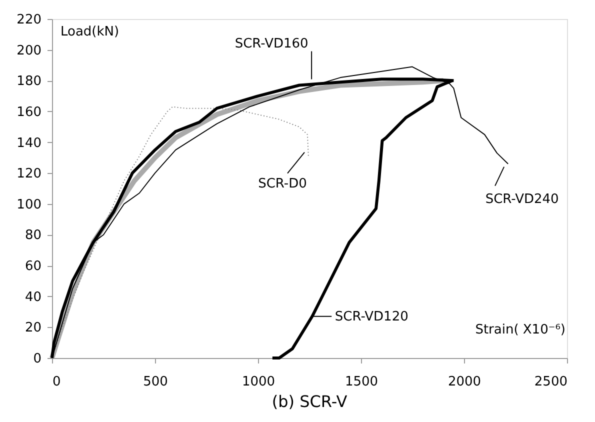 This screenshot has width=595, height=422. I want to click on x-tick-label: 1000, so click(259, 382).